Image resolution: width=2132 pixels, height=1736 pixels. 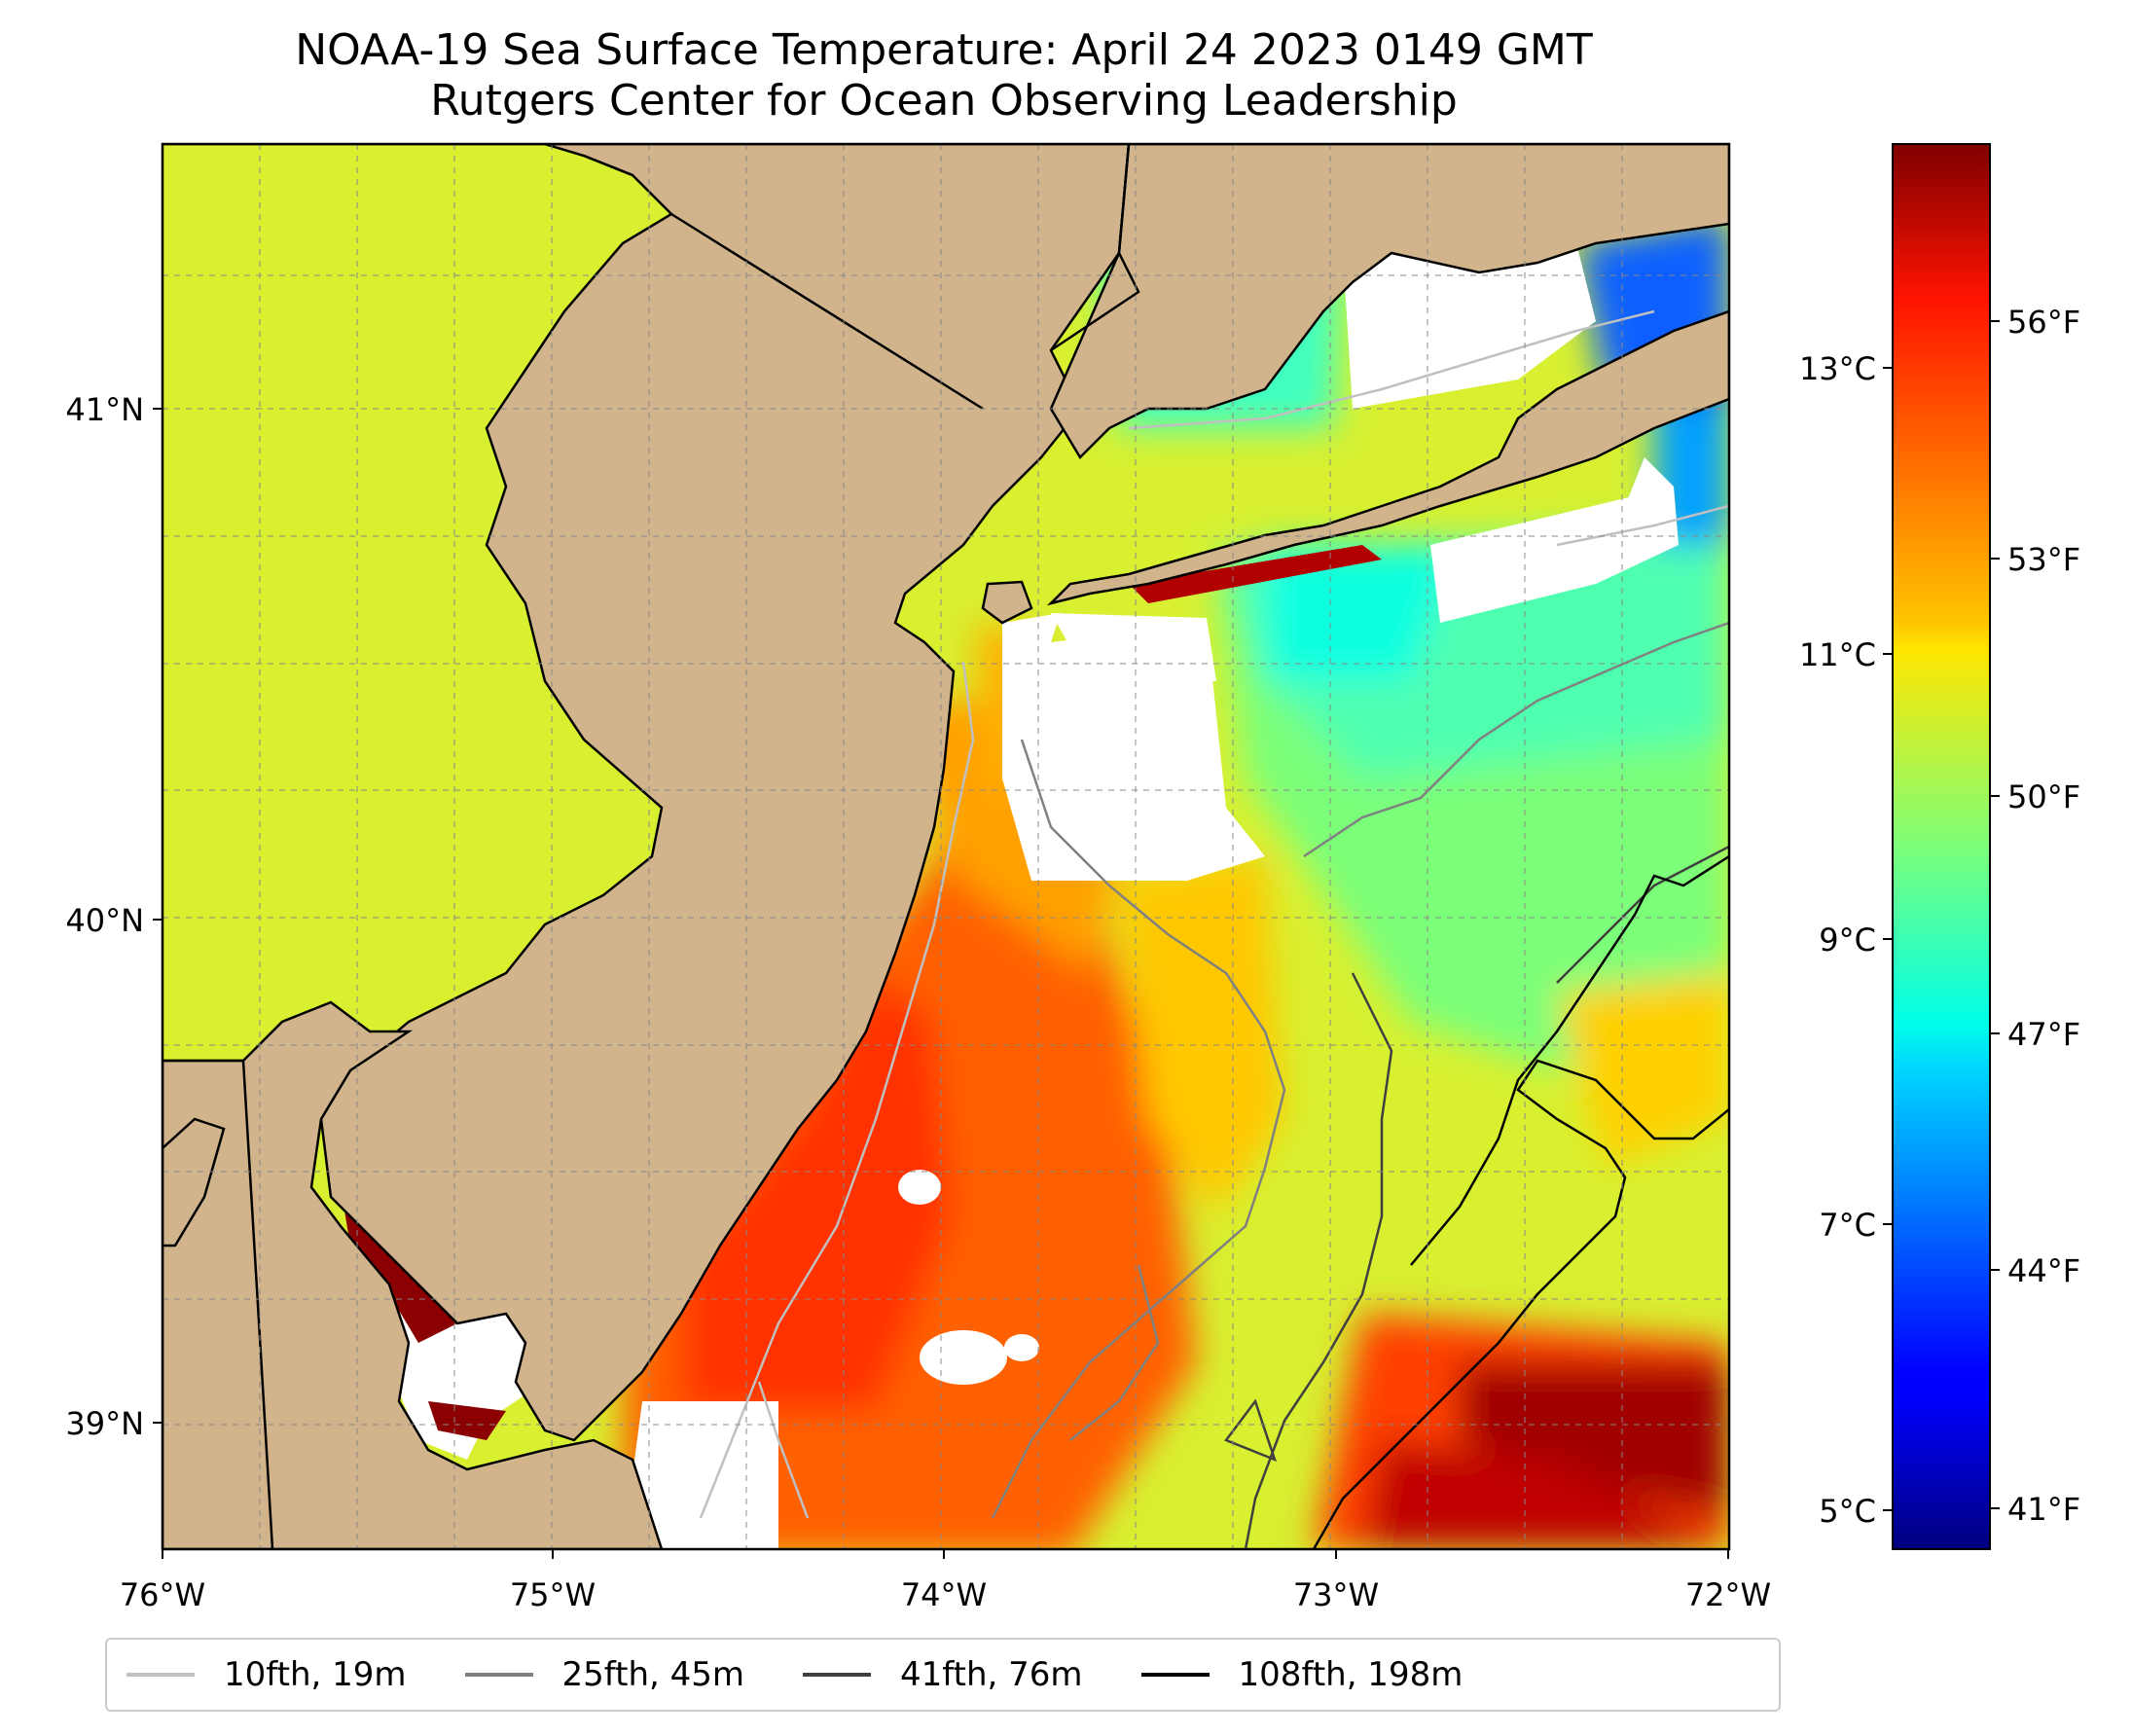 I want to click on legend-label: 25fth, 45m, so click(x=653, y=1675).